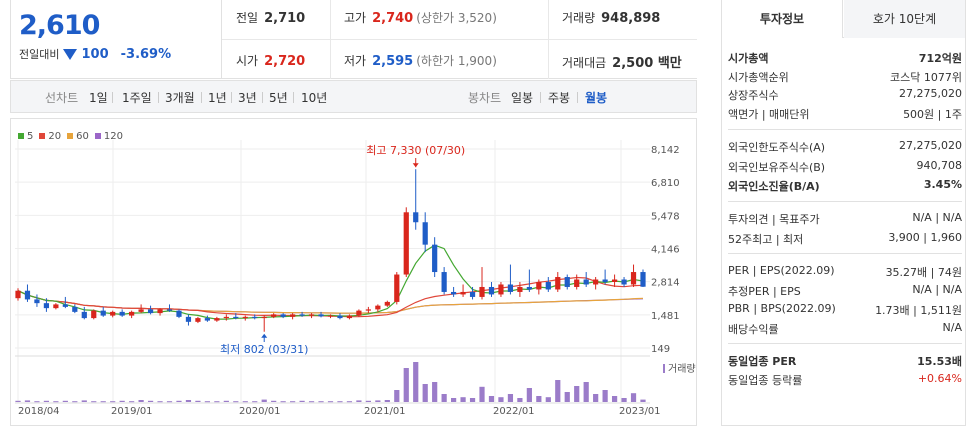  What do you see at coordinates (420, 17) in the screenshot?
I see `high-cell: 고가 2,740 (상한가 3,520)` at bounding box center [420, 17].